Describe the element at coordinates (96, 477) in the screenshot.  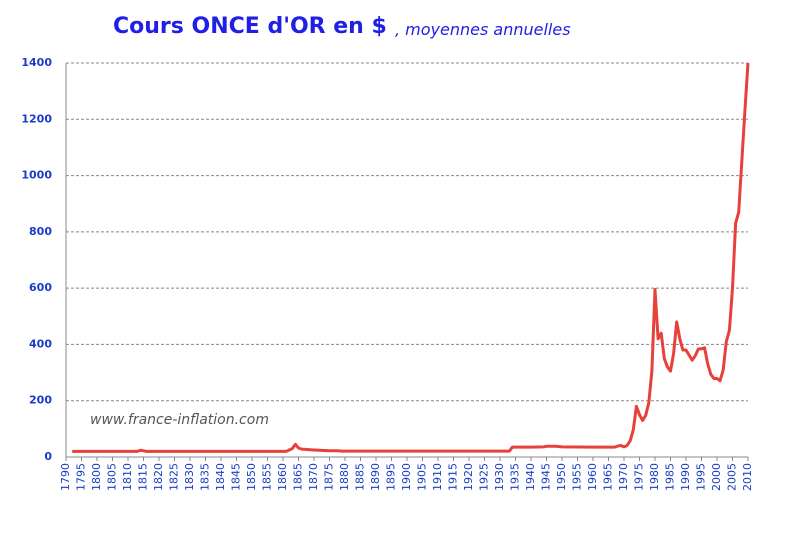
I see `x-tick-label: 1800` at that location.